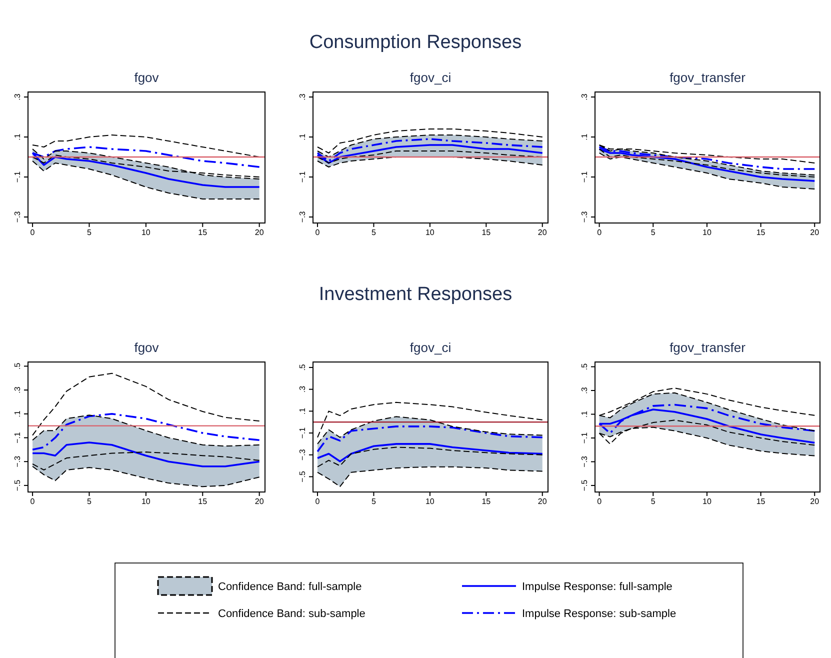 This screenshot has height=658, width=831. Describe the element at coordinates (415, 294) in the screenshot. I see `text: Investment Responses` at that location.